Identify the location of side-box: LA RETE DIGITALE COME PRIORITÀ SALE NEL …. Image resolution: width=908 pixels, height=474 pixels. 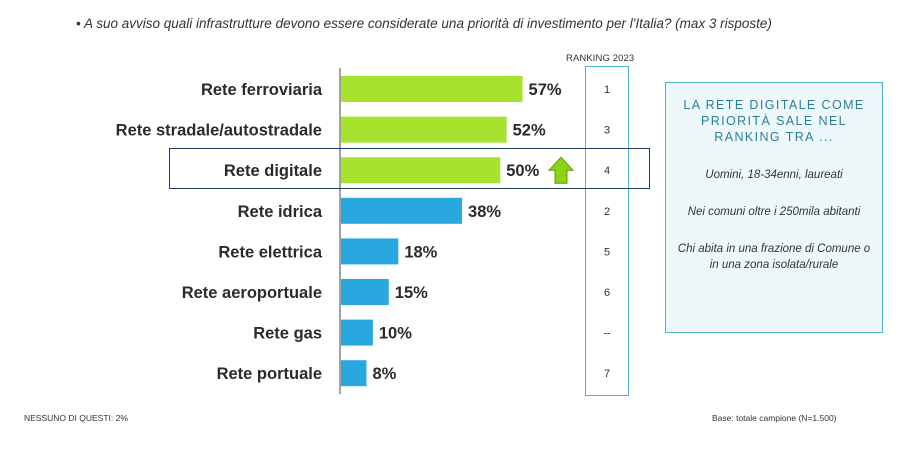
(774, 207).